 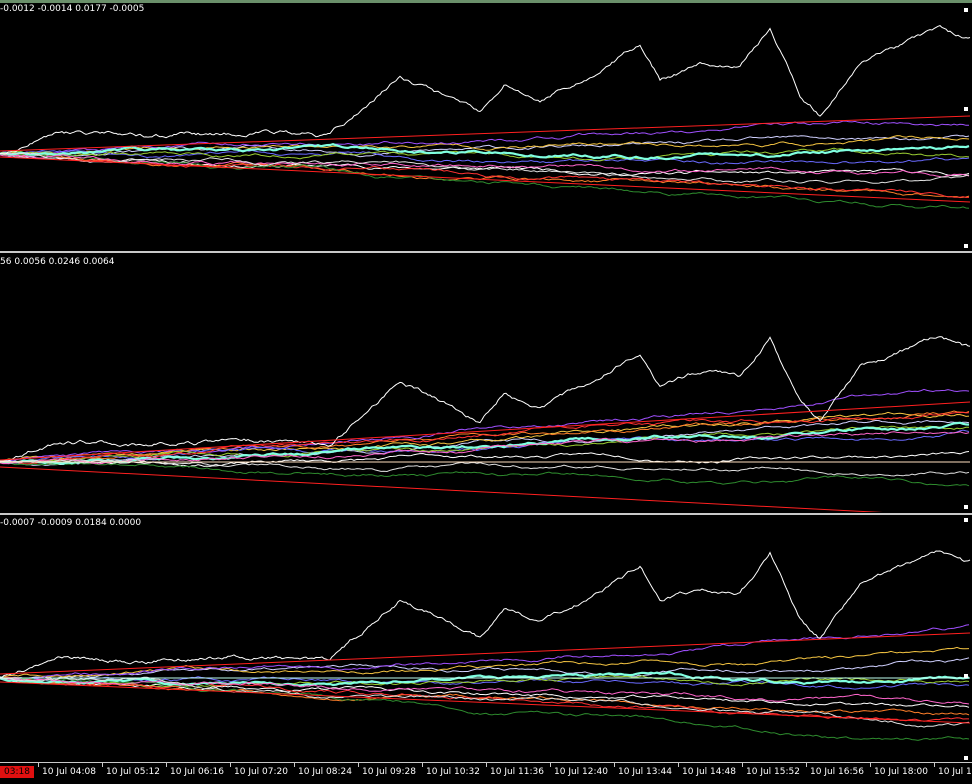 What do you see at coordinates (901, 772) in the screenshot?
I see `time-axis-label: 10 Jul 18:00` at bounding box center [901, 772].